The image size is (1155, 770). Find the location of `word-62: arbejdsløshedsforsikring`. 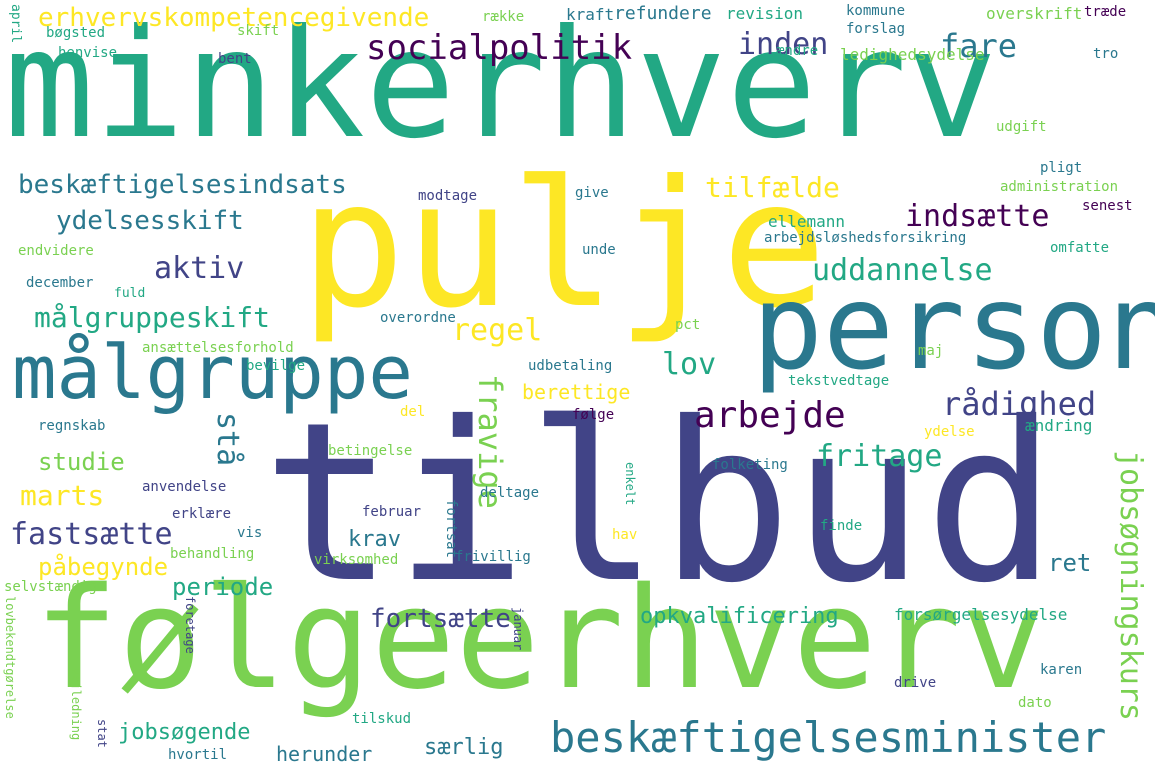

word-62: arbejdsløshedsforsikring is located at coordinates (865, 238).